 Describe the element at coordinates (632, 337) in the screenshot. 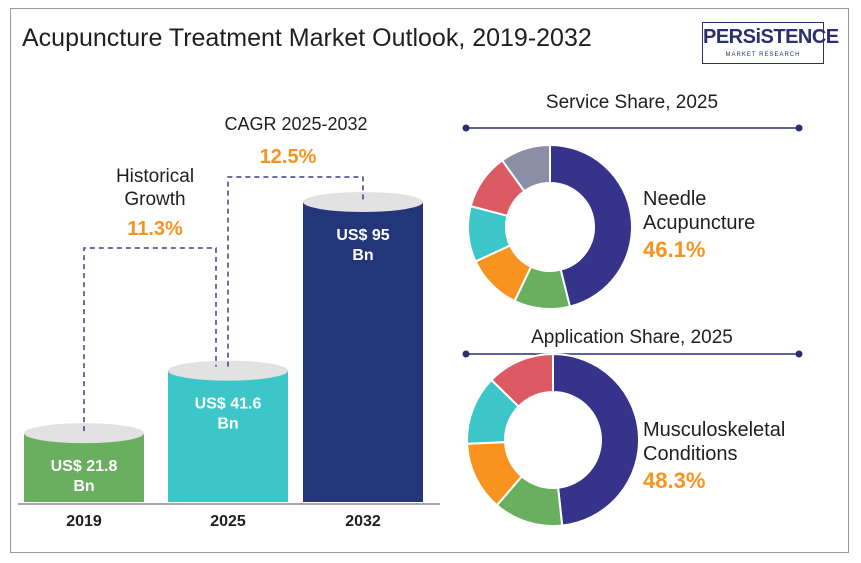

I see `application-share-title: Application Share, 2025` at that location.